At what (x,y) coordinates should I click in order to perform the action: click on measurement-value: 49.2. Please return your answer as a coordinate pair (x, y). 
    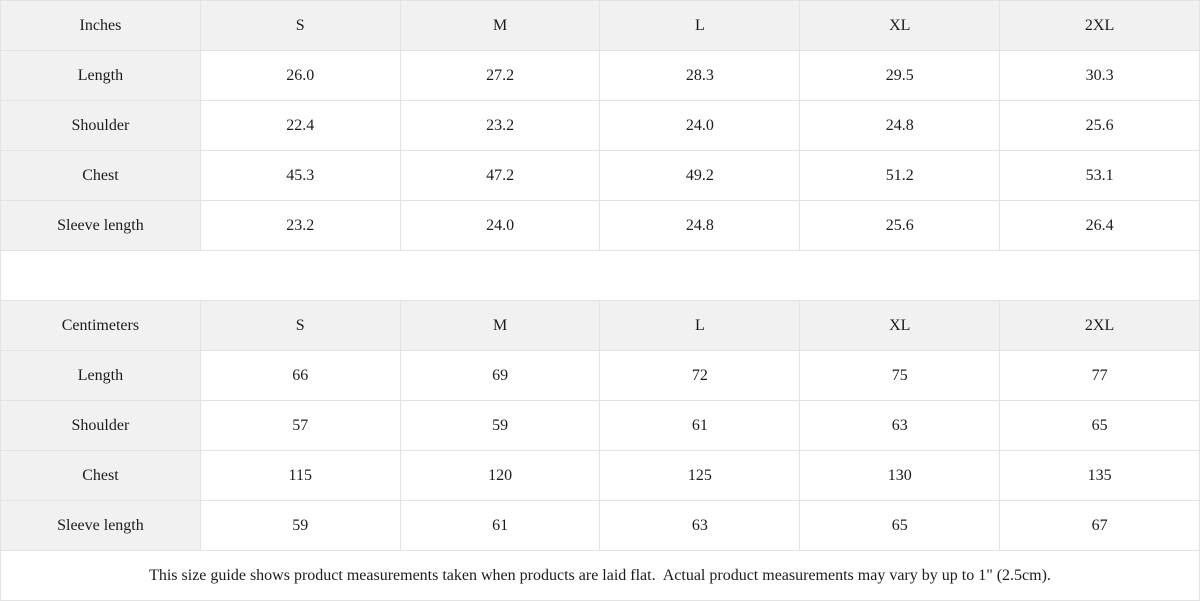
    Looking at the image, I should click on (700, 175).